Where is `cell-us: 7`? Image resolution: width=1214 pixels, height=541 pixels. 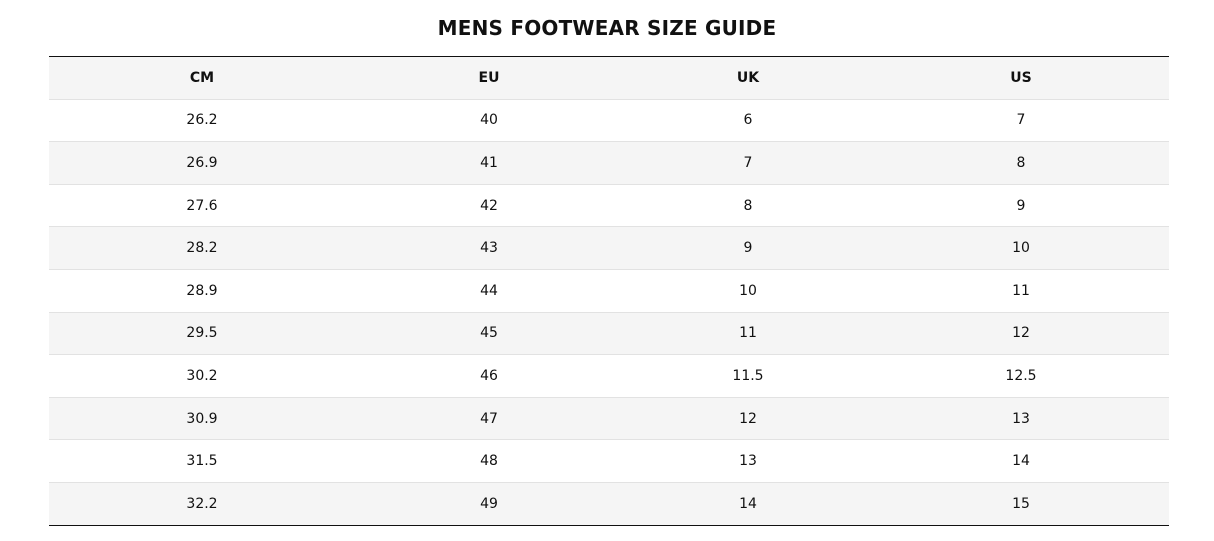
cell-us: 7 is located at coordinates (1021, 121).